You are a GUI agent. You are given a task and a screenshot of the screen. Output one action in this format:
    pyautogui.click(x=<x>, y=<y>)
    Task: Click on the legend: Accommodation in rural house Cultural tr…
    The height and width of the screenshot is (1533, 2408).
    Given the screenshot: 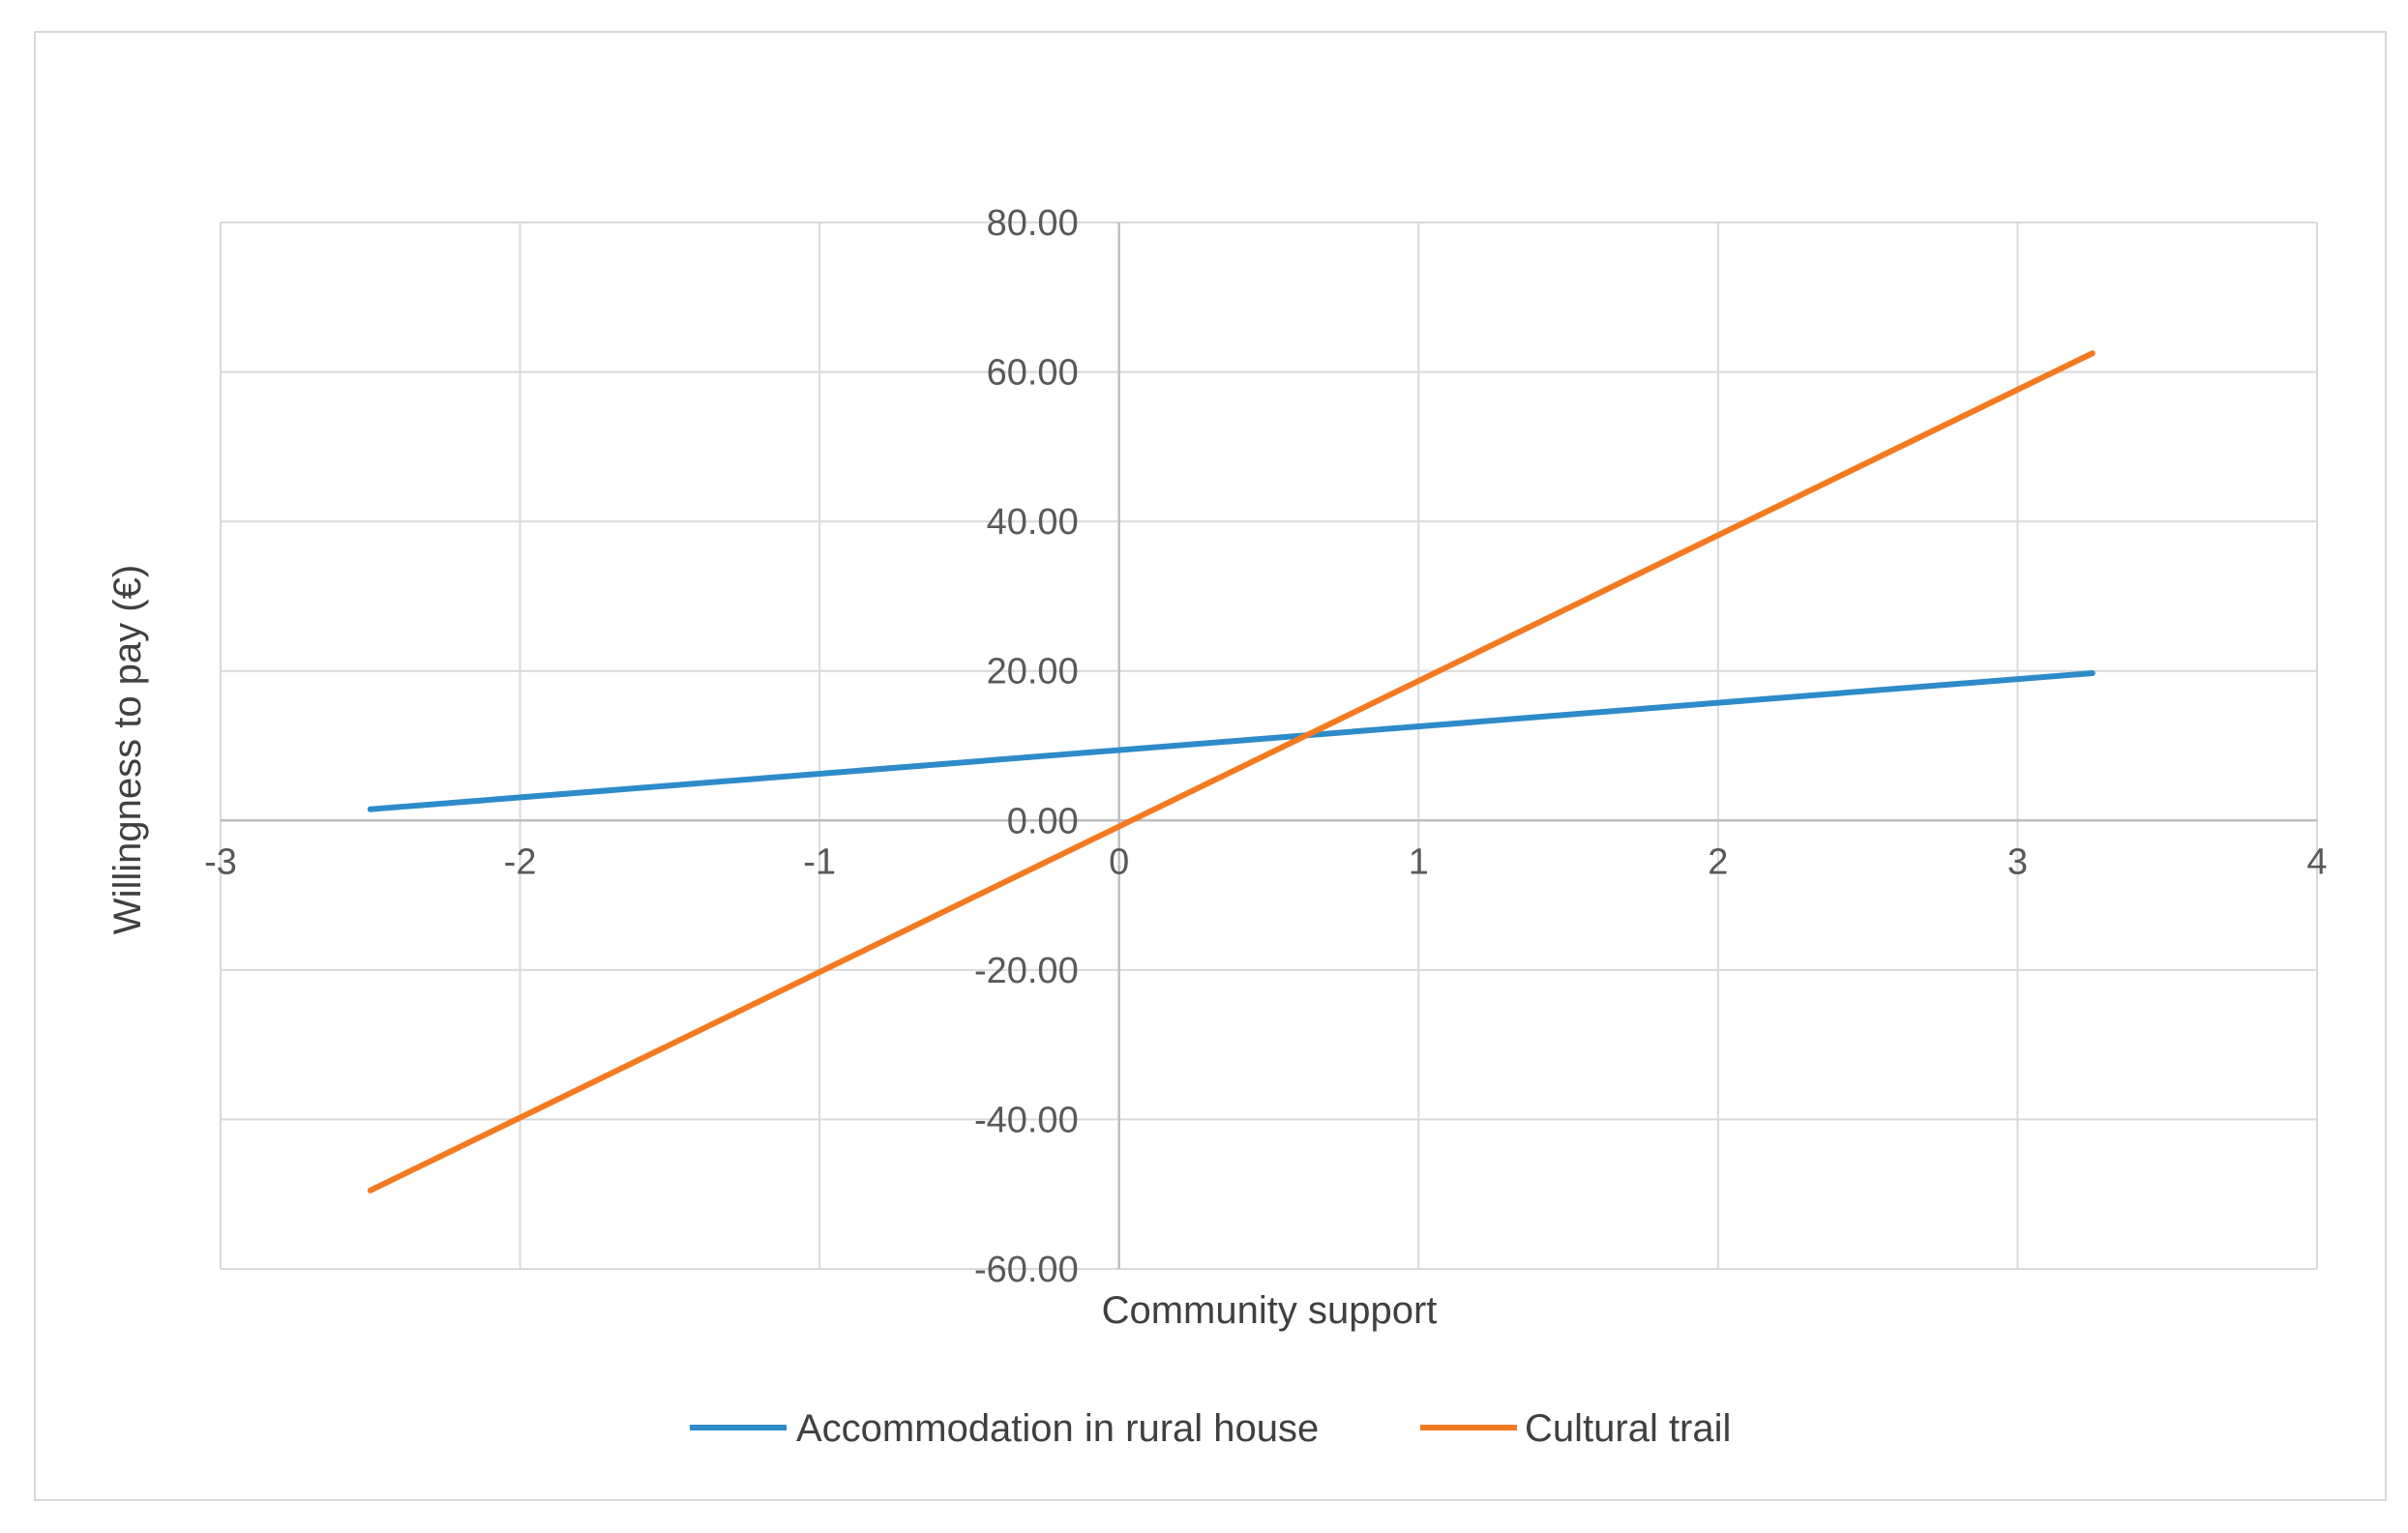 What is the action you would take?
    pyautogui.click(x=1210, y=1428)
    